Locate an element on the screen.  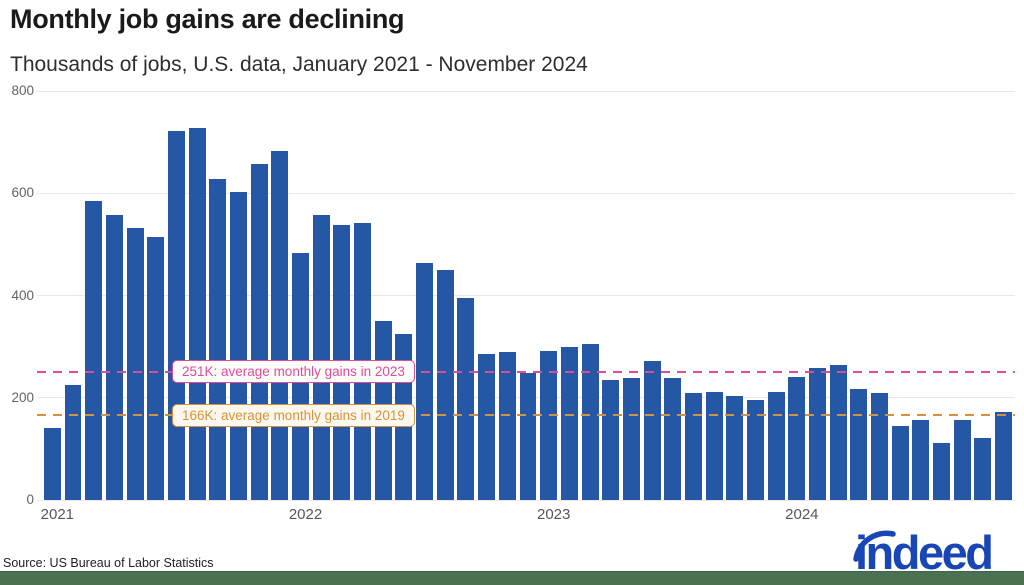
chart-title: Monthly job gains are declining is located at coordinates (207, 19).